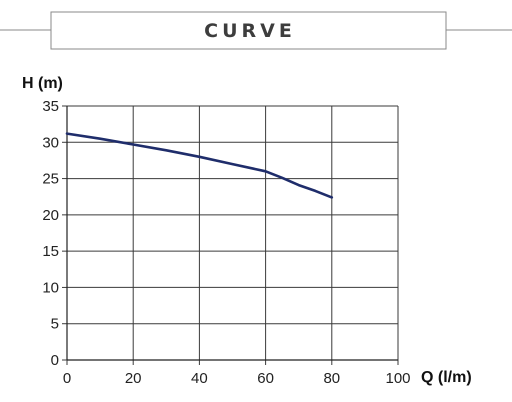 Image resolution: width=512 pixels, height=402 pixels. Describe the element at coordinates (50, 179) in the screenshot. I see `y-tick-label: 25` at that location.